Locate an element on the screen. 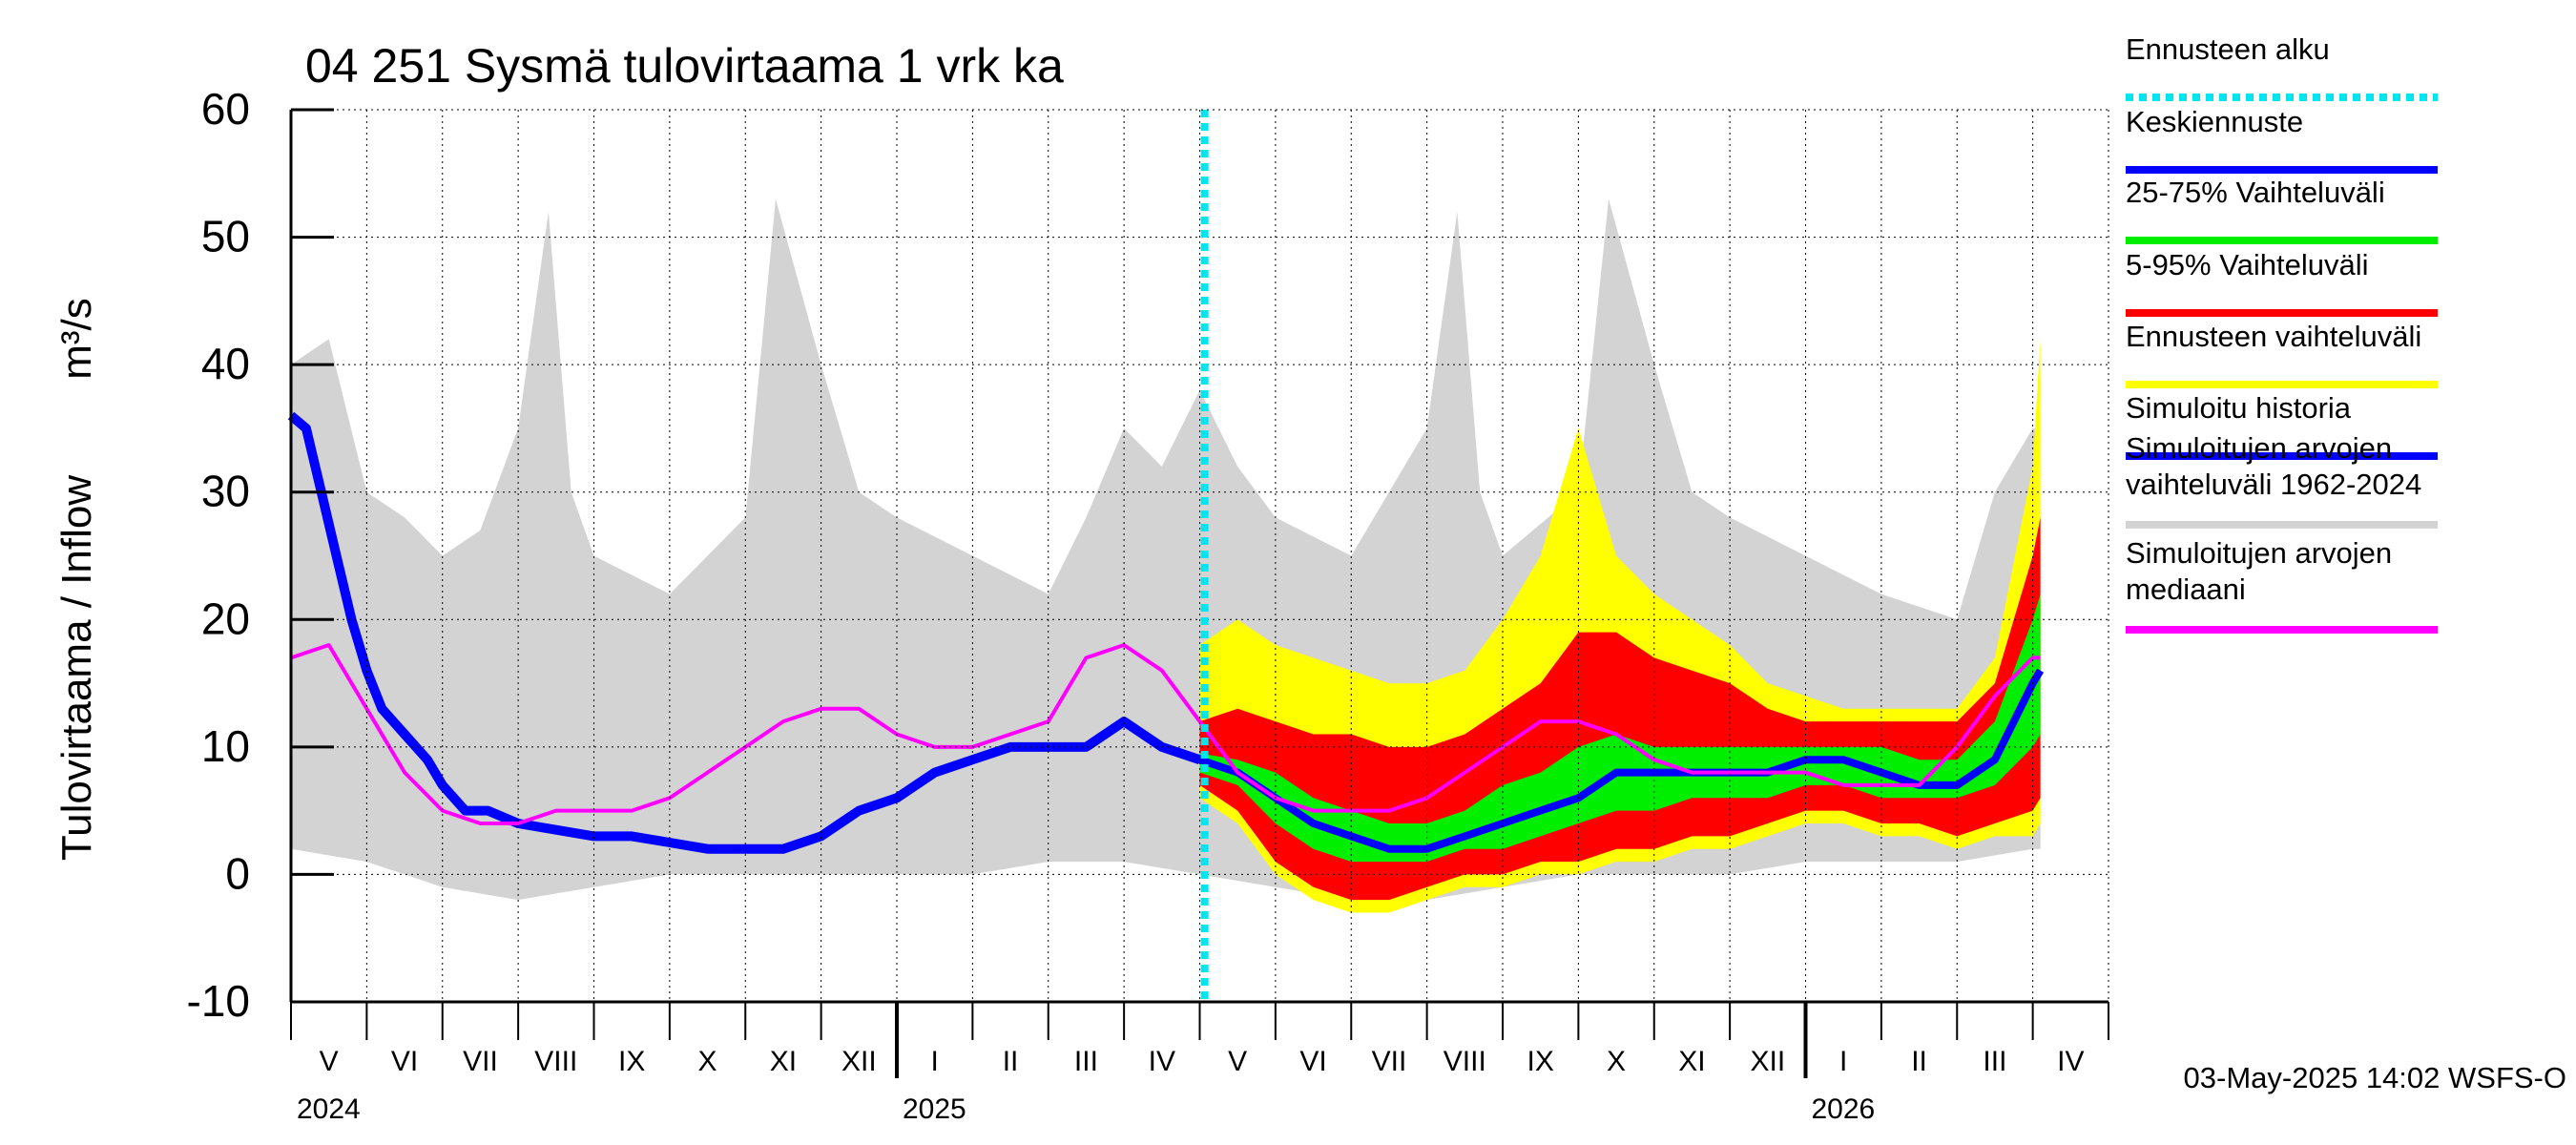 Image resolution: width=2576 pixels, height=1145 pixels. y-tick-label: -10 is located at coordinates (218, 1001).